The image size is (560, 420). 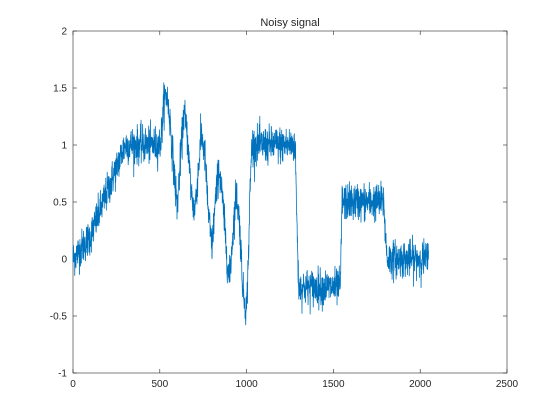 What do you see at coordinates (420, 384) in the screenshot?
I see `x-tick-label: 2000` at bounding box center [420, 384].